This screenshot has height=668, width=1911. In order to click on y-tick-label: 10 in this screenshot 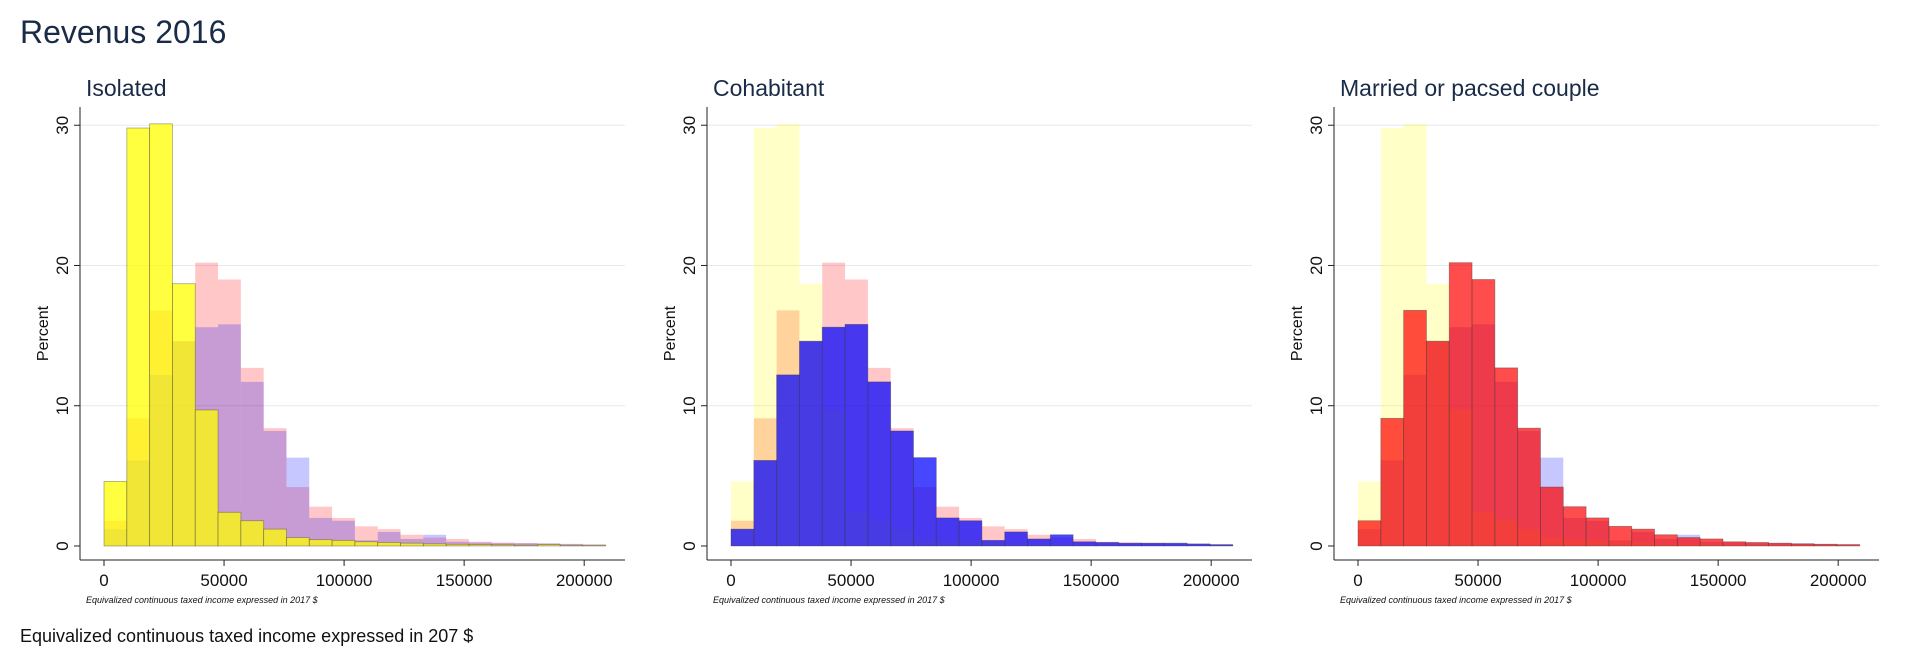, I will do `click(62, 405)`.